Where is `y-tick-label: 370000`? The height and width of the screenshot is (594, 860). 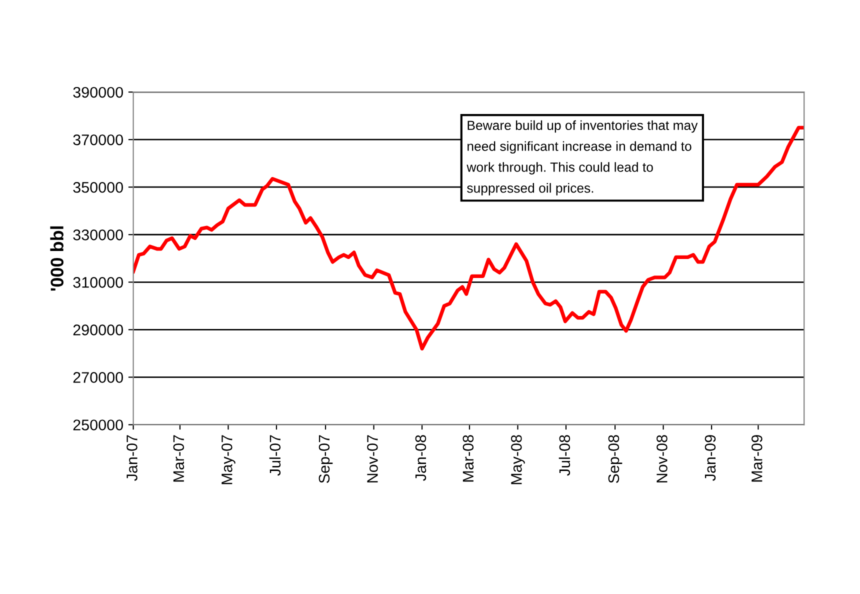
y-tick-label: 370000 is located at coordinates (98, 140).